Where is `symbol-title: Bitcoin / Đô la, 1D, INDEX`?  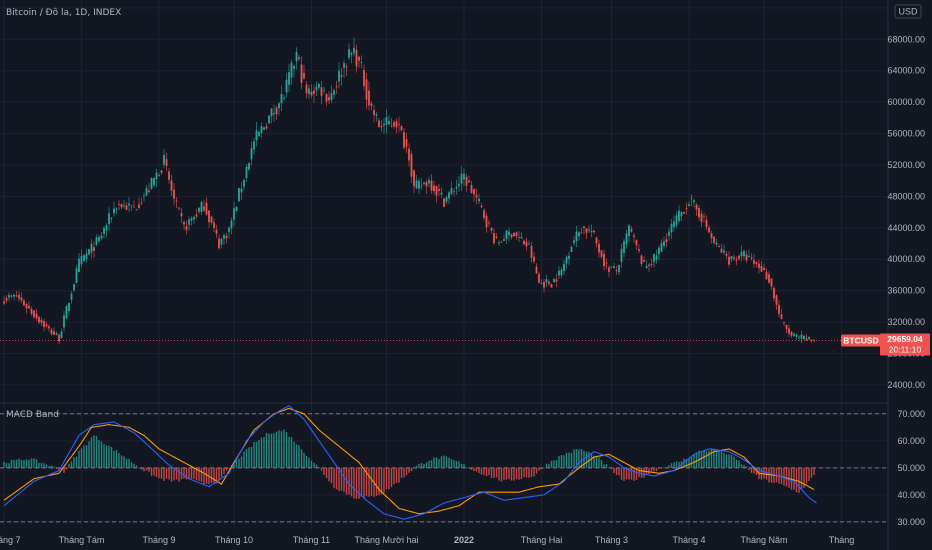
symbol-title: Bitcoin / Đô la, 1D, INDEX is located at coordinates (63, 12).